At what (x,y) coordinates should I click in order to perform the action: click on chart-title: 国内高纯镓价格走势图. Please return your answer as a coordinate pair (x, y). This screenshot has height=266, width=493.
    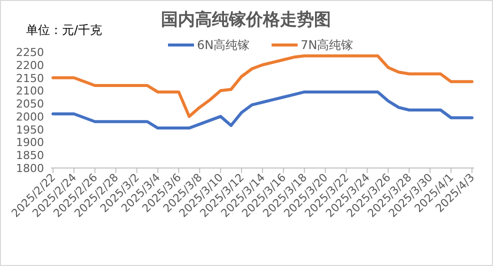
    Looking at the image, I should click on (246, 20).